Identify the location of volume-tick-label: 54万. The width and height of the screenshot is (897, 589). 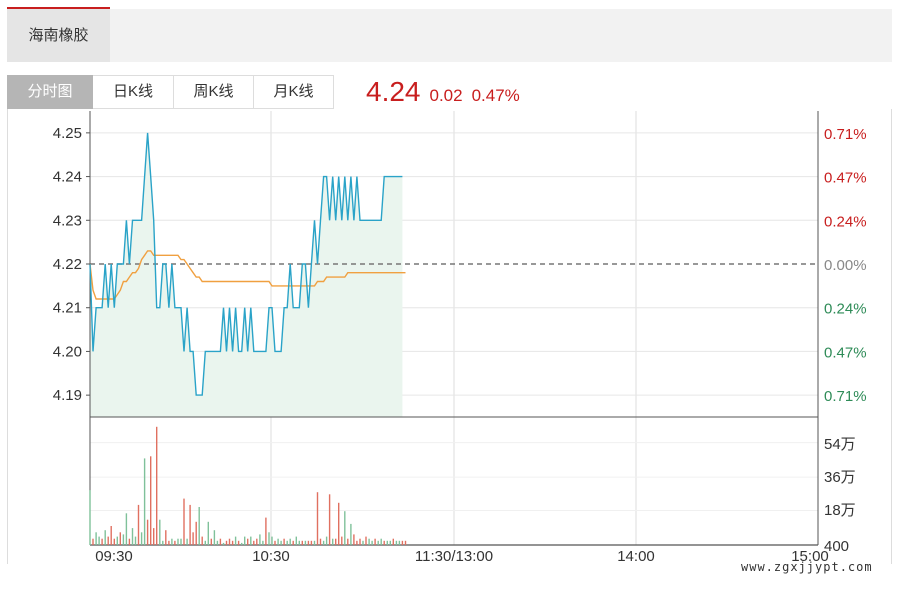
(840, 444).